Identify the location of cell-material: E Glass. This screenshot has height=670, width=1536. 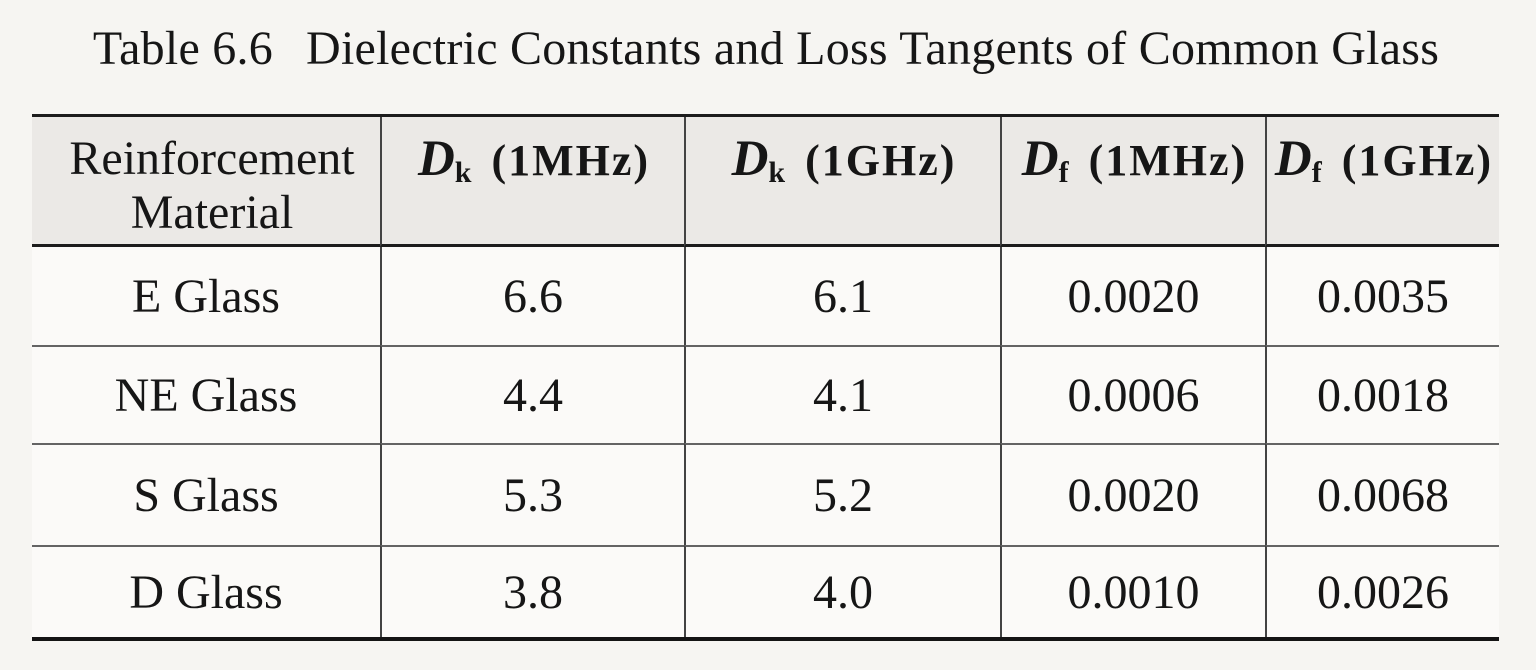
(206, 296).